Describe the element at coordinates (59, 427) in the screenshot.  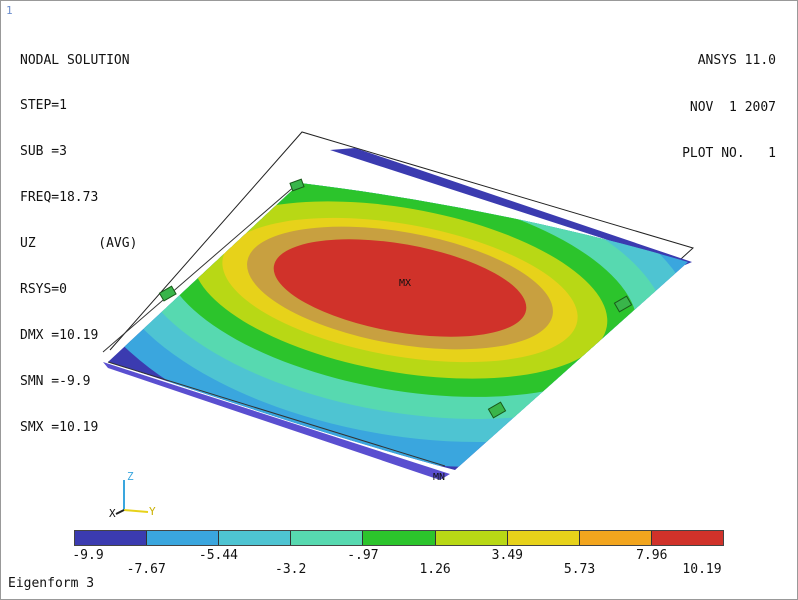
I see `smx-label: SMX =10.19` at that location.